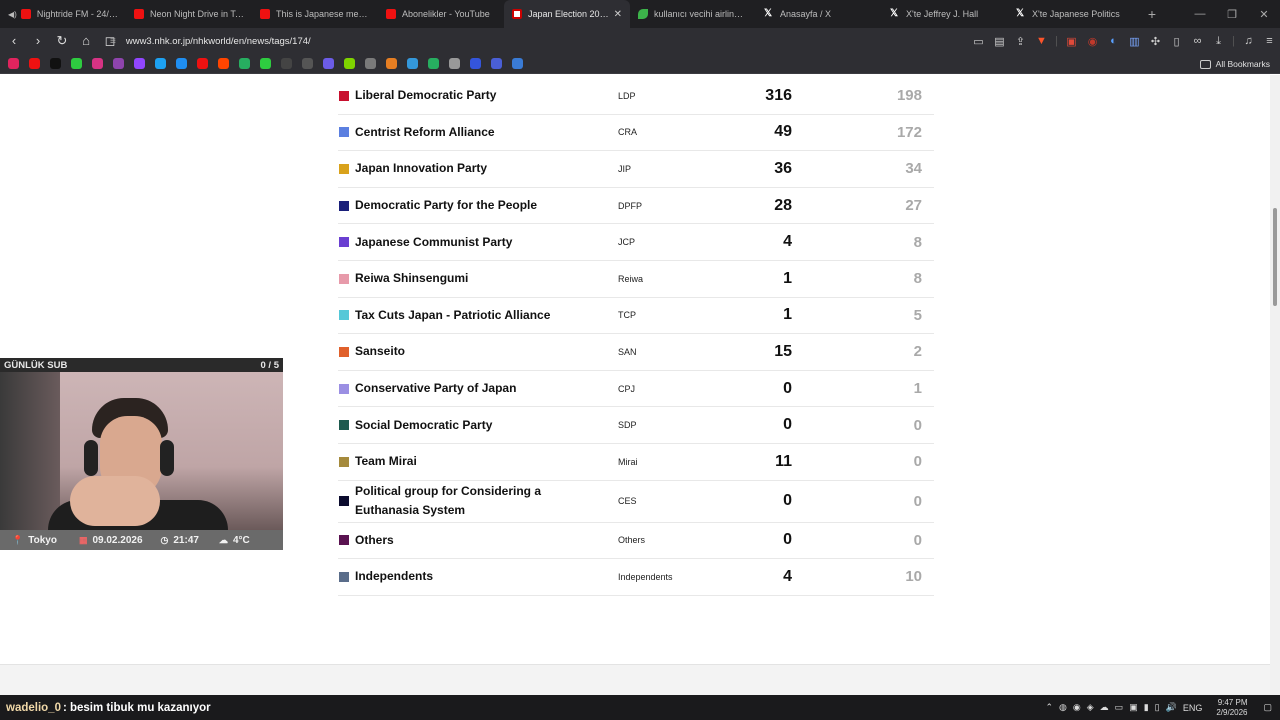  Describe the element at coordinates (86, 40) in the screenshot. I see `home-icon: ⌂` at that location.